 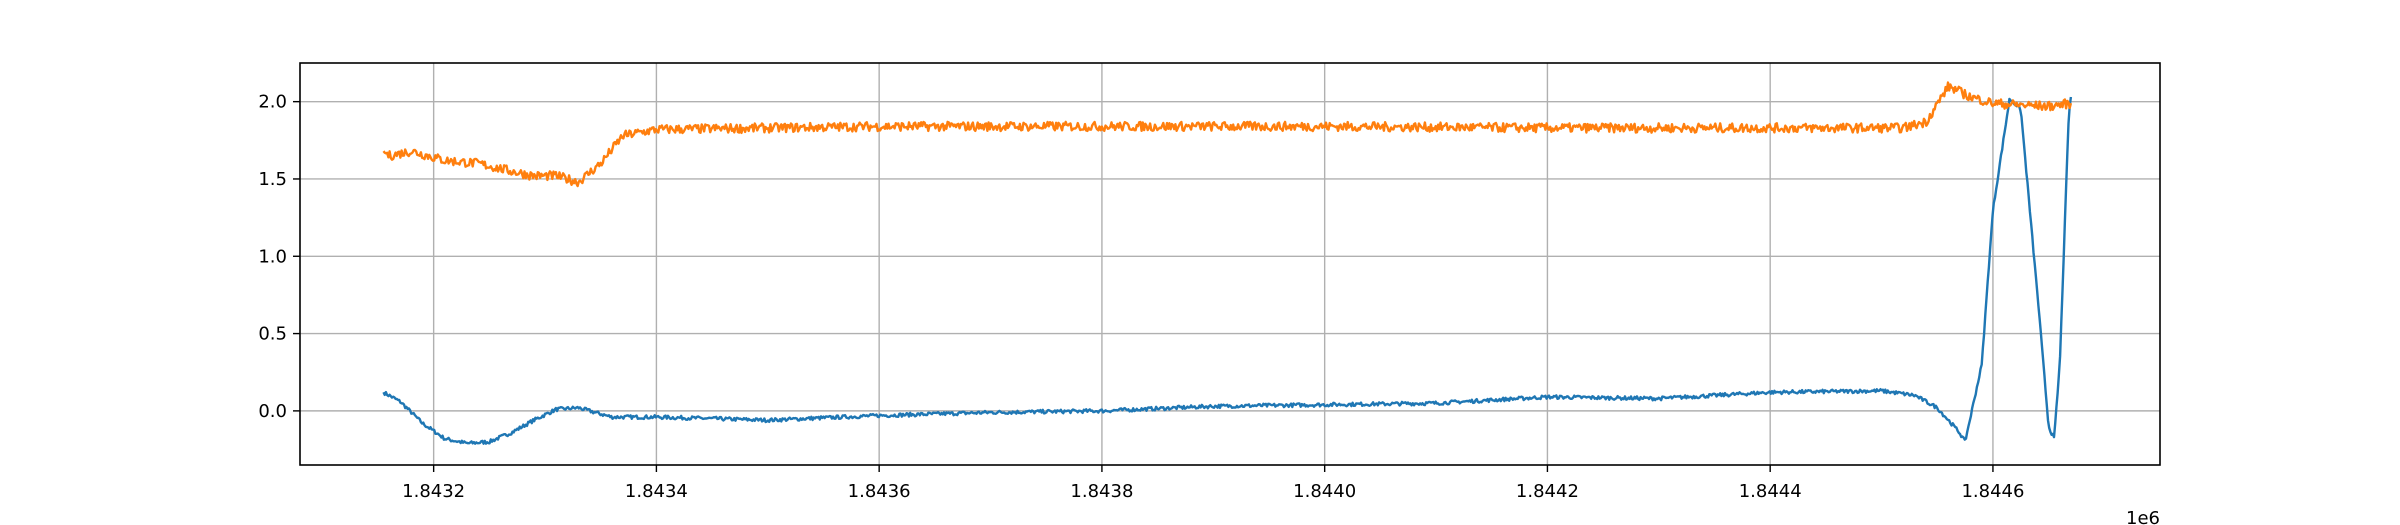 What do you see at coordinates (2143, 516) in the screenshot?
I see `x-offset-label: 1e6` at bounding box center [2143, 516].